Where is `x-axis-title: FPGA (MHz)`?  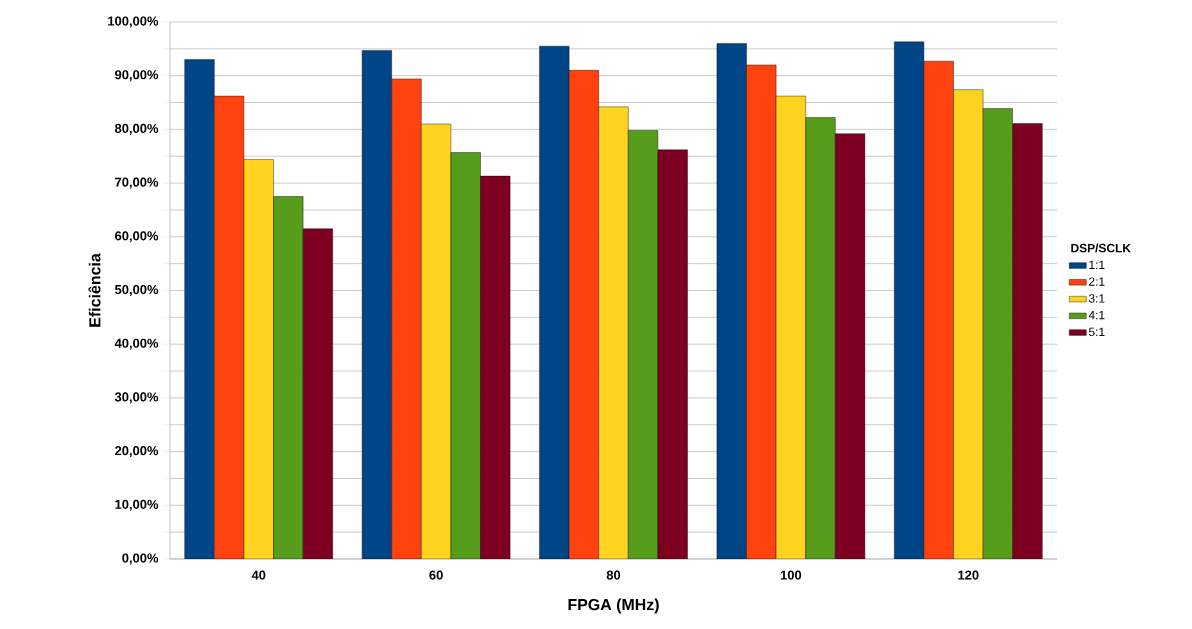
x-axis-title: FPGA (MHz) is located at coordinates (613, 606).